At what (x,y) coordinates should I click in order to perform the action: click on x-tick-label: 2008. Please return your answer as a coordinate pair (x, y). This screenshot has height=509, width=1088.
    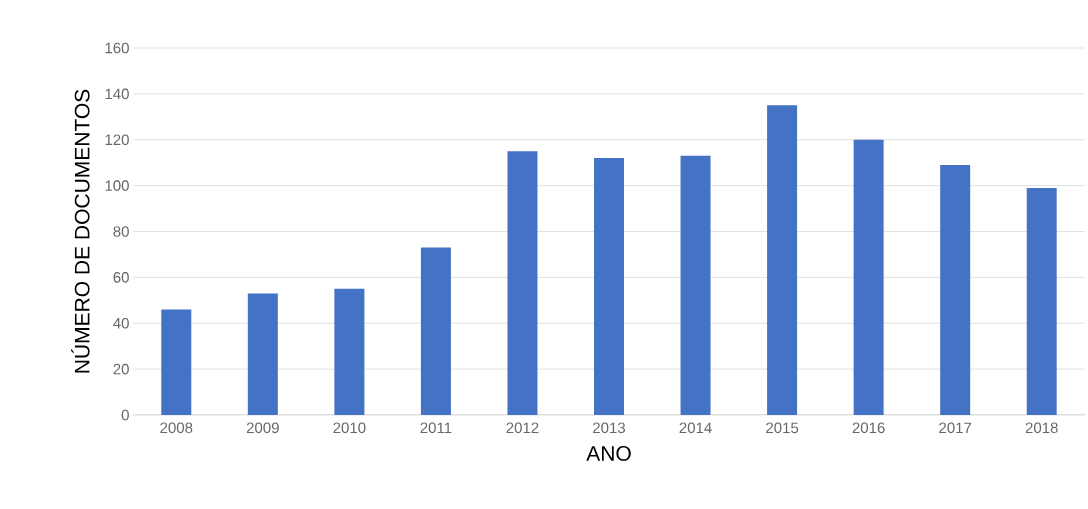
    Looking at the image, I should click on (176, 428).